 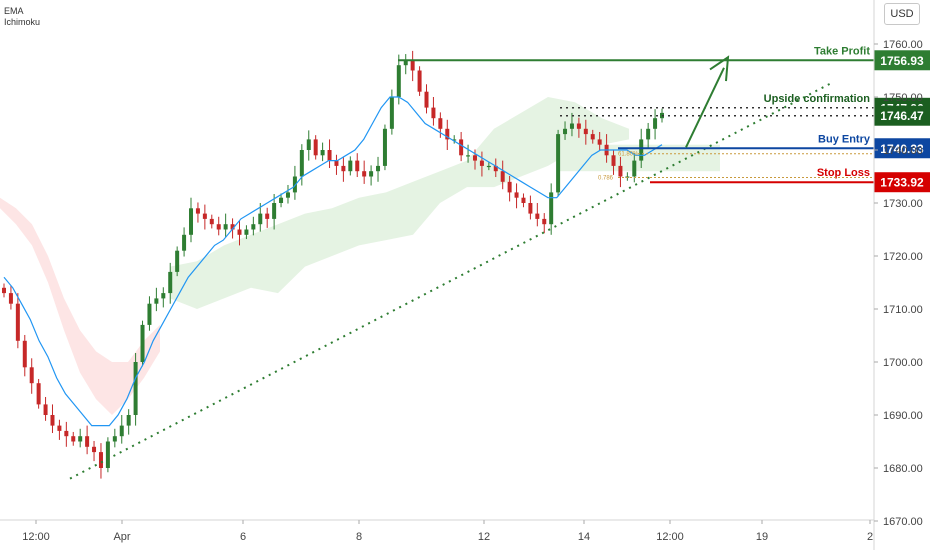 What do you see at coordinates (22, 22) in the screenshot?
I see `indicator-label-ichimoku: Ichimoku` at bounding box center [22, 22].